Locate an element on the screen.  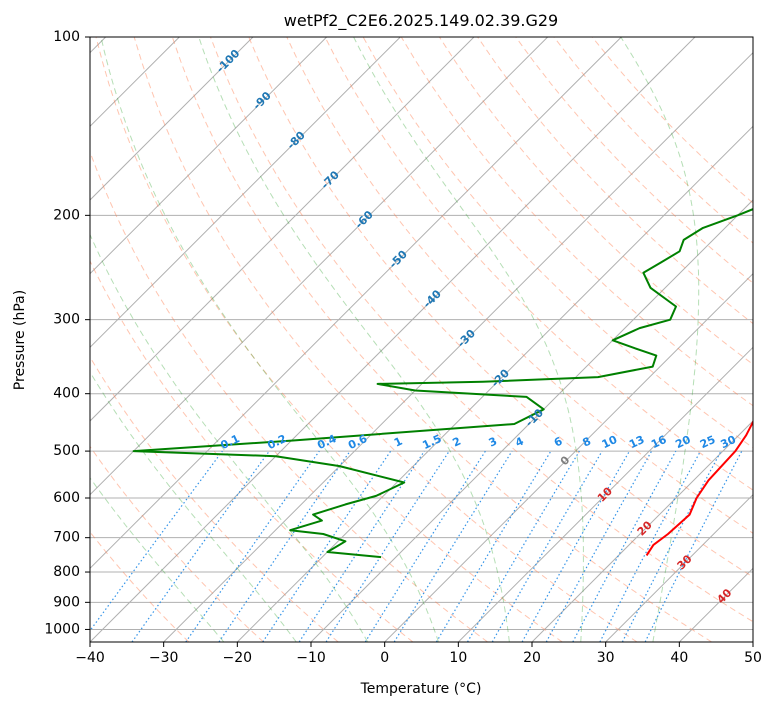
y-axis-label: Pressure (hPa) is located at coordinates (20, 340).